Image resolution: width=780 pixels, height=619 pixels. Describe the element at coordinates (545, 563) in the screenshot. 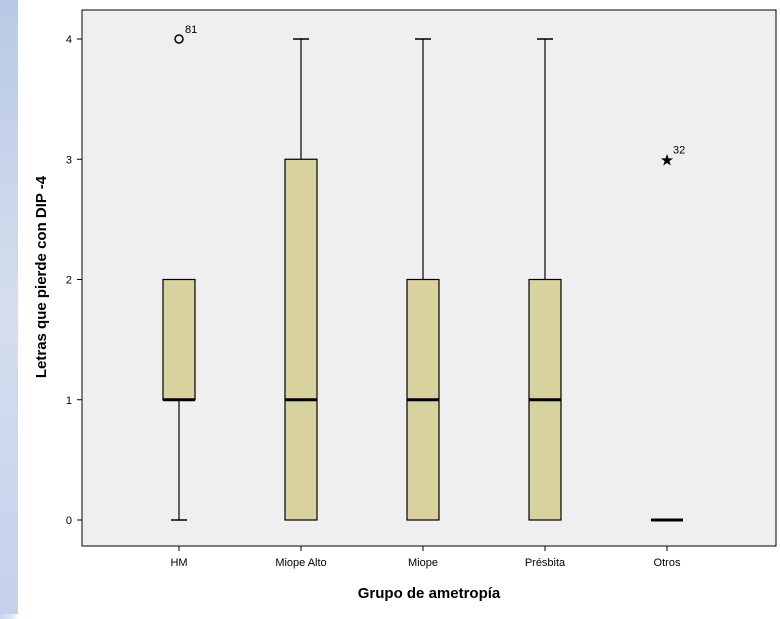

I see `x-tick-label: Présbita` at that location.